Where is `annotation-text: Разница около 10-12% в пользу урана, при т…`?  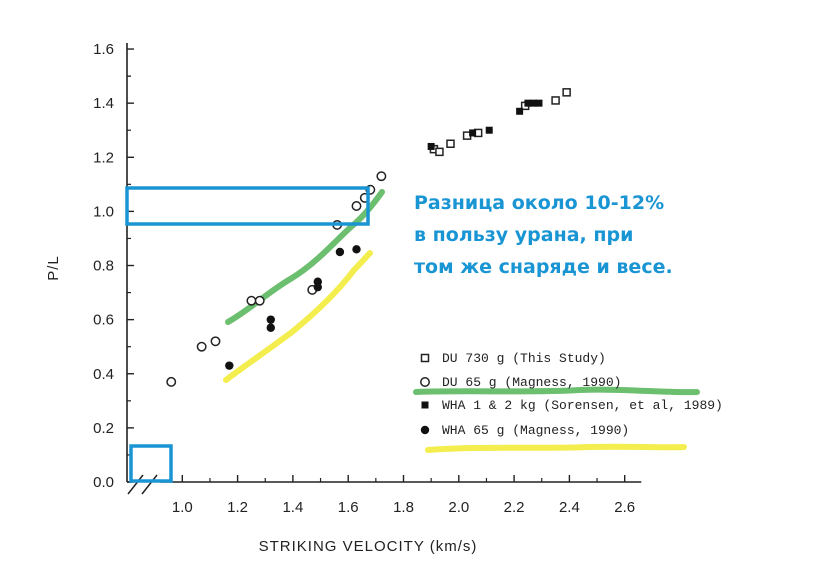 annotation-text: Разница около 10-12% в пользу урана, при т… is located at coordinates (543, 235).